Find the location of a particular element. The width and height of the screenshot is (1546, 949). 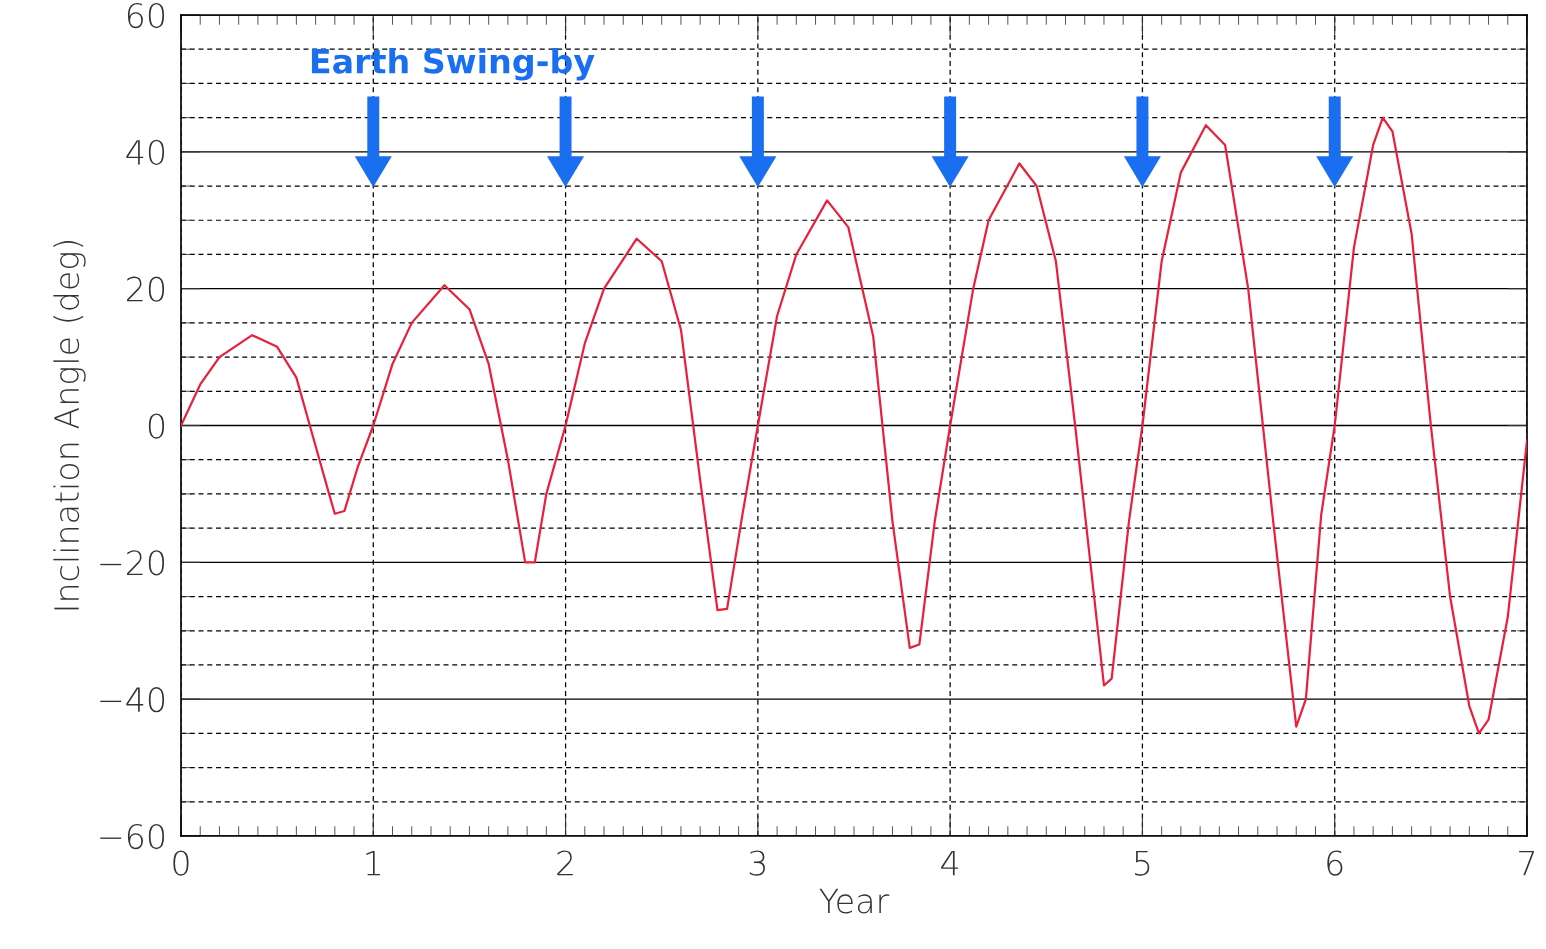

x-tick-label: 7 is located at coordinates (1526, 863).